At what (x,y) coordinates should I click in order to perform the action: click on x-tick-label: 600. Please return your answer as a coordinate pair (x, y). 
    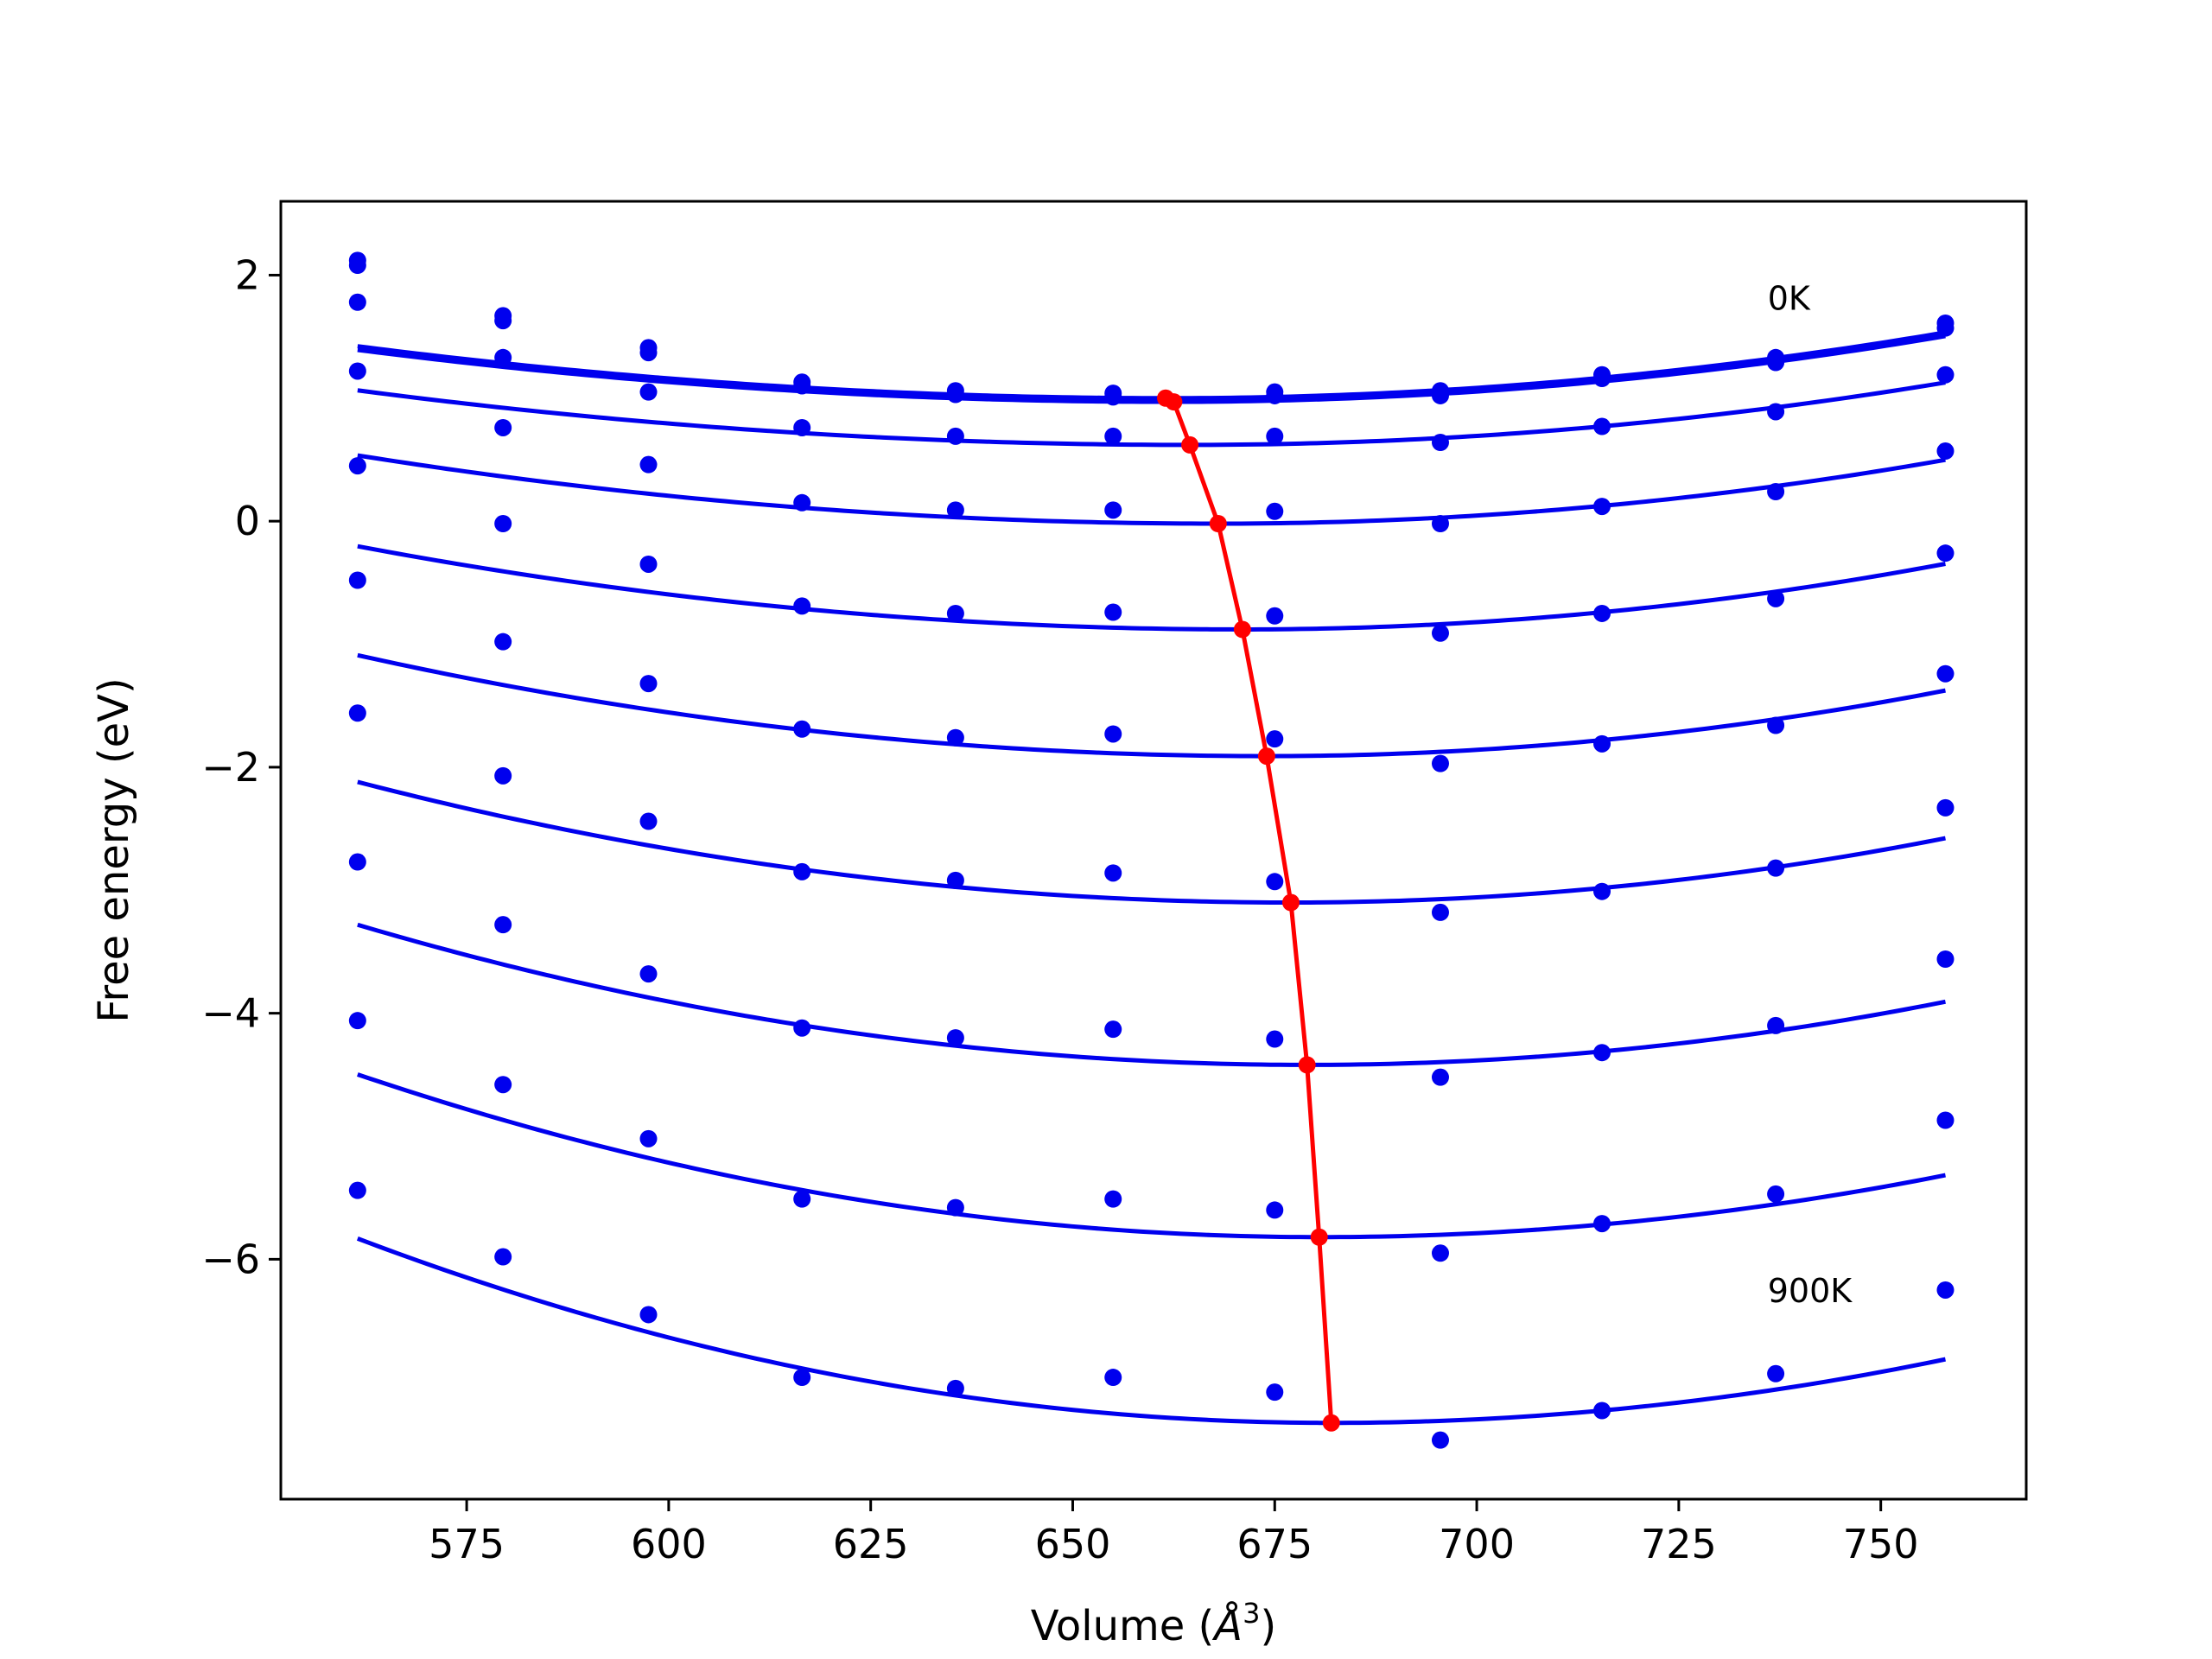
    Looking at the image, I should click on (669, 1544).